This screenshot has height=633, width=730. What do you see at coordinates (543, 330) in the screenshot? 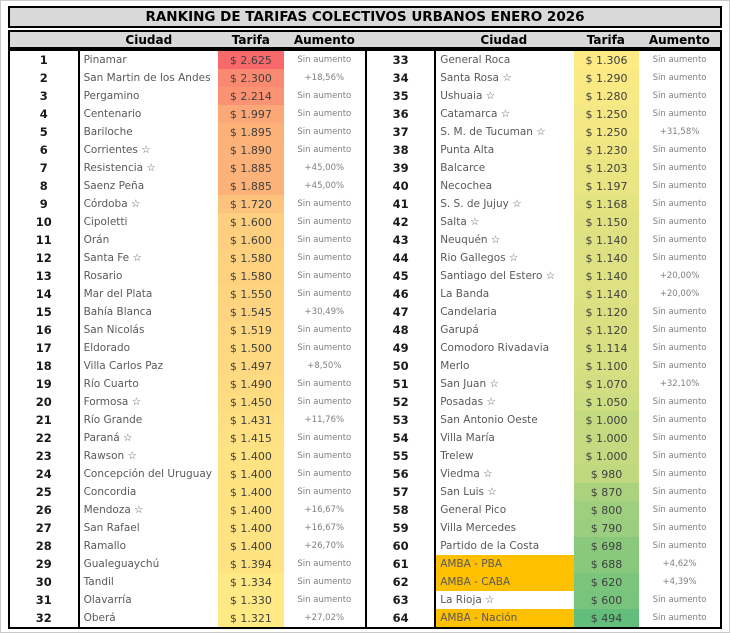
I see `table-row: 48 Garupá $ 1.120 Sin aumento` at bounding box center [543, 330].